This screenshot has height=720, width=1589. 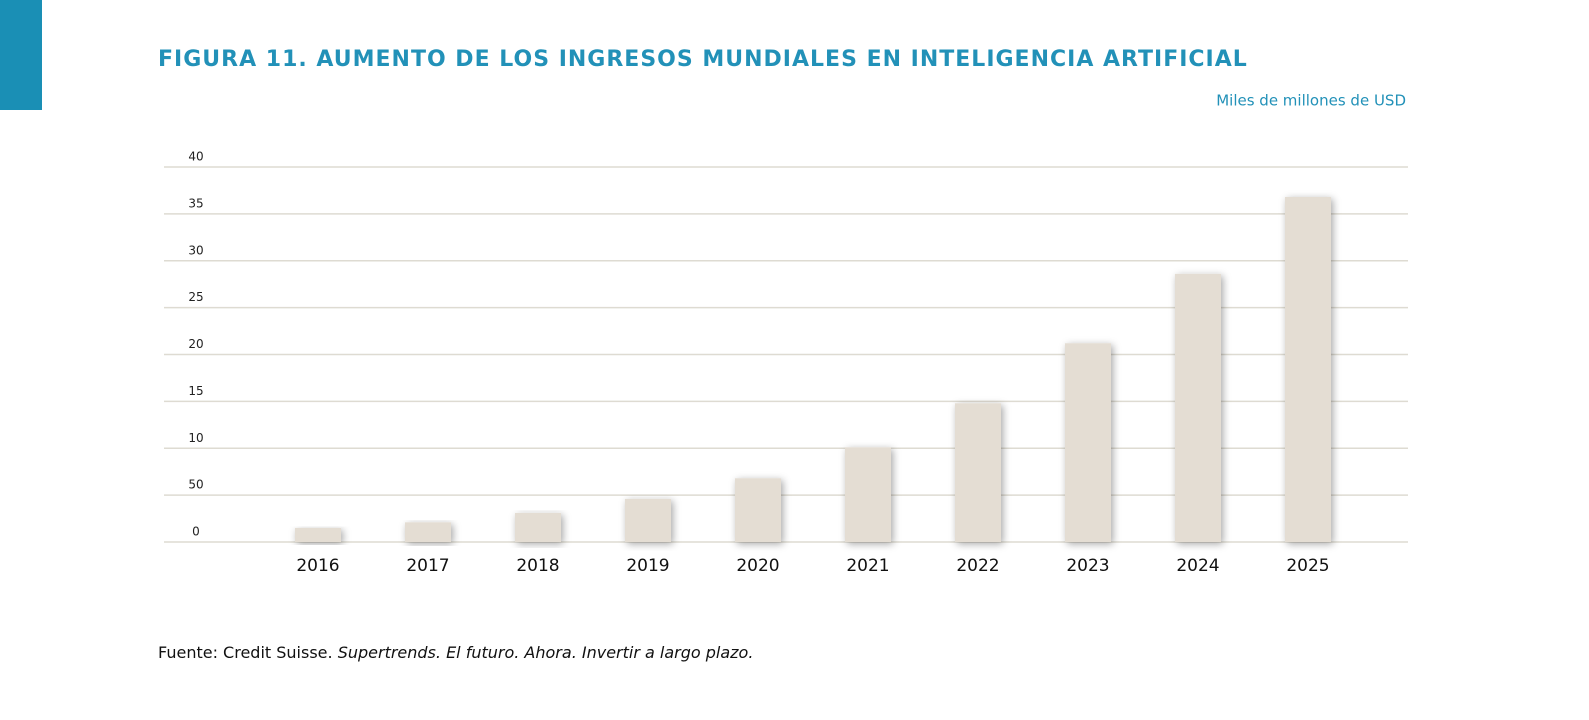 What do you see at coordinates (21, 55) in the screenshot?
I see `accent-block` at bounding box center [21, 55].